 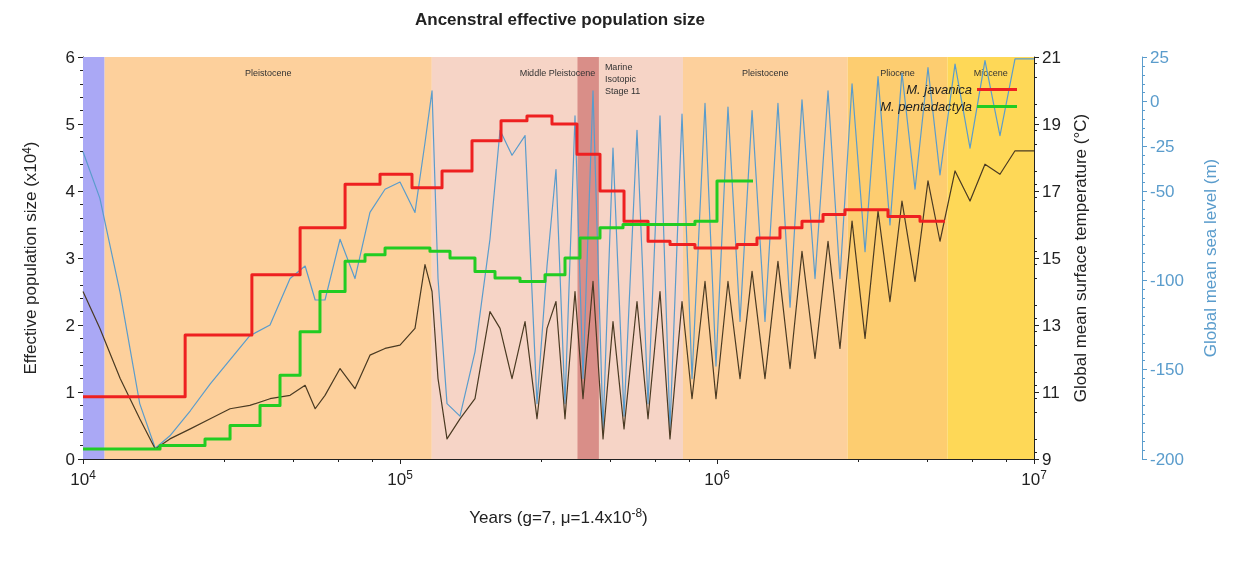 What do you see at coordinates (1162, 146) in the screenshot?
I see `y3-tick-label: -25` at bounding box center [1162, 146].